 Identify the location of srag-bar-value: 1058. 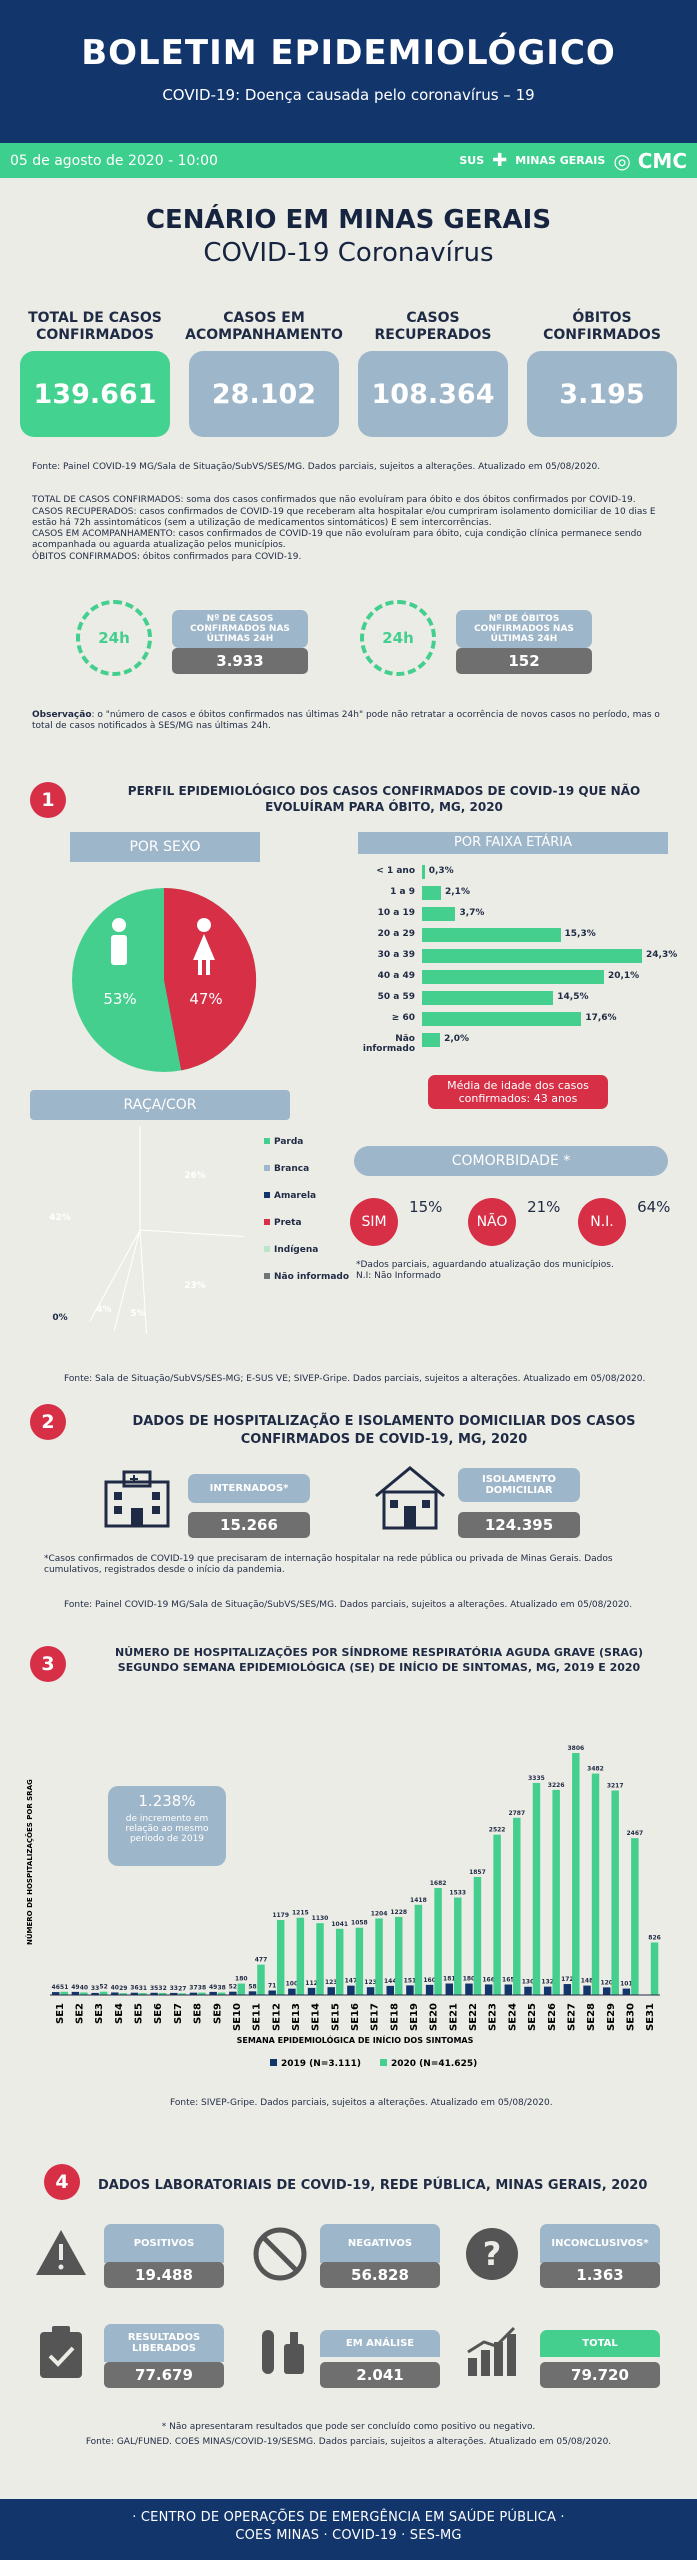
(359, 1923).